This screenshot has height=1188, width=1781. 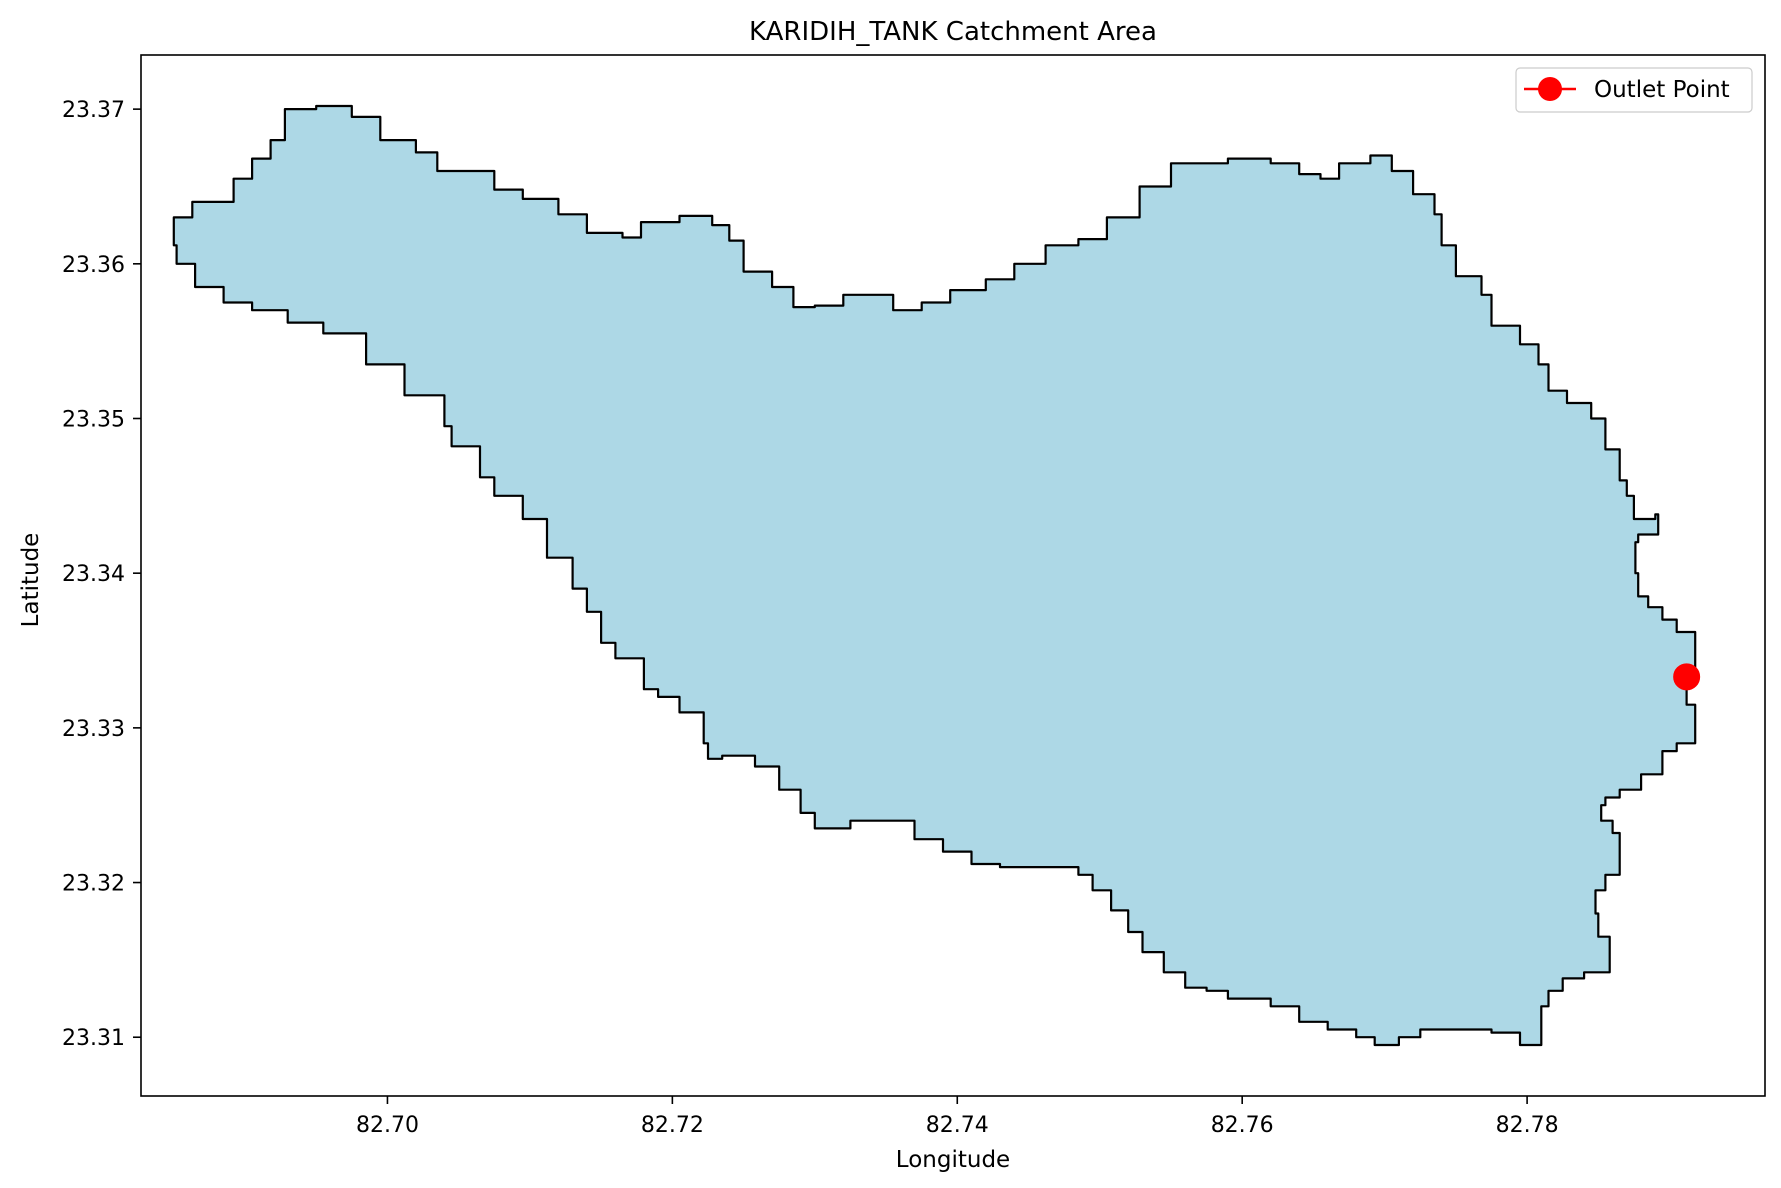 What do you see at coordinates (93, 419) in the screenshot?
I see `y-tick-label: 23.35` at bounding box center [93, 419].